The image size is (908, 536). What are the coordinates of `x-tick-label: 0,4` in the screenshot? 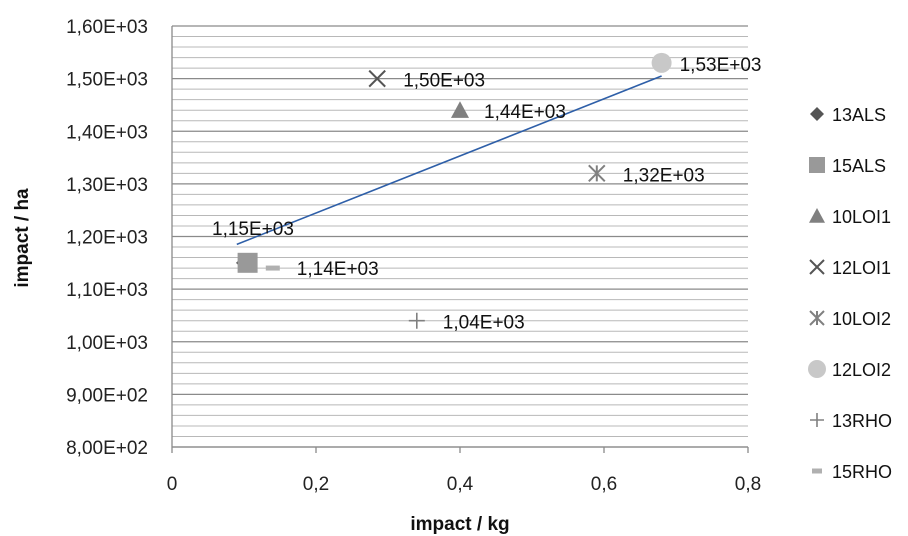 It's located at (460, 484).